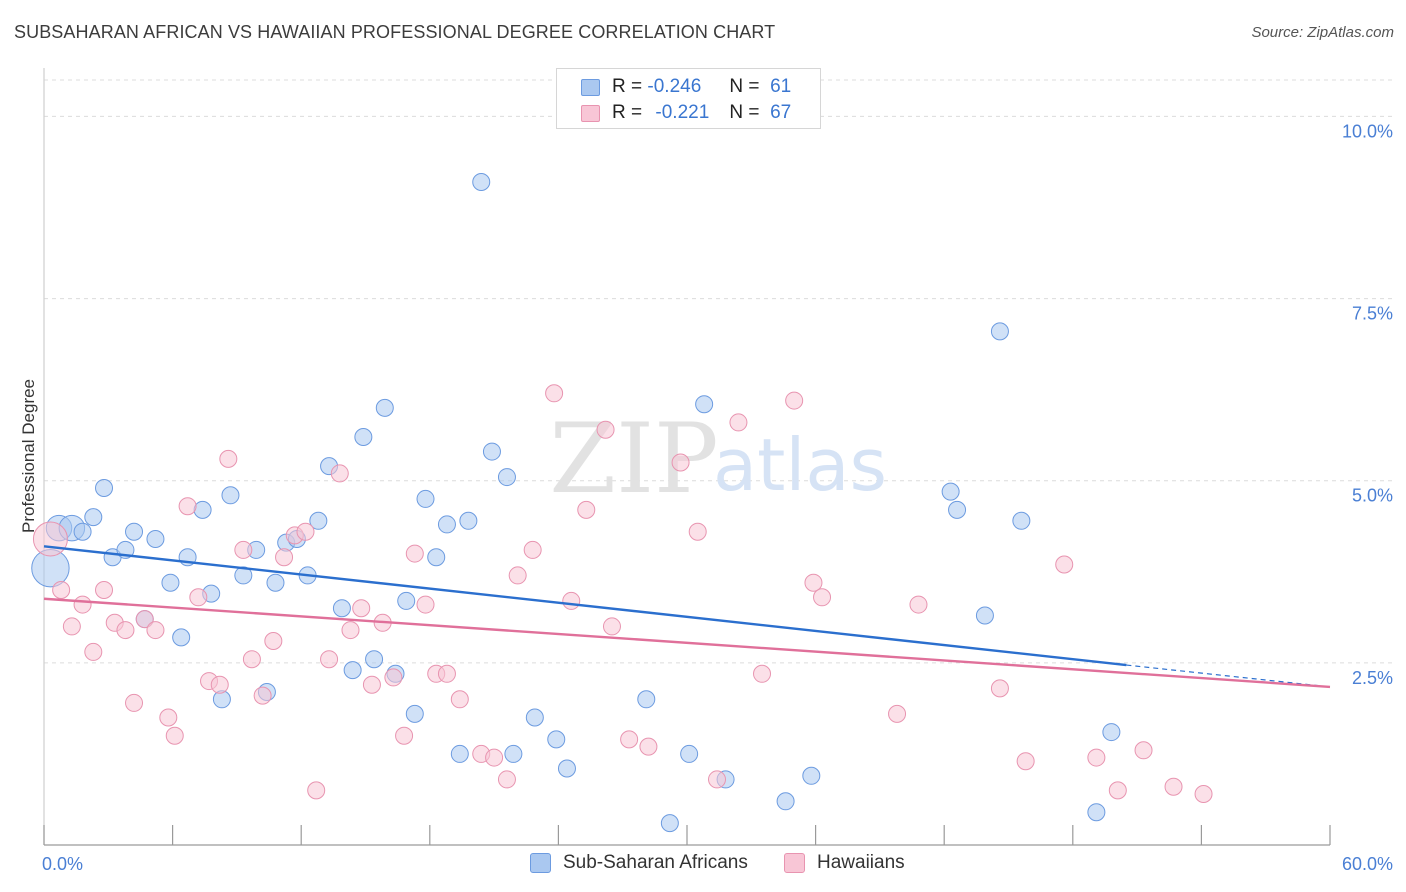 Image resolution: width=1406 pixels, height=892 pixels. What do you see at coordinates (844, 863) in the screenshot?
I see `legend-item-hawaiian: Hawaiians` at bounding box center [844, 863].